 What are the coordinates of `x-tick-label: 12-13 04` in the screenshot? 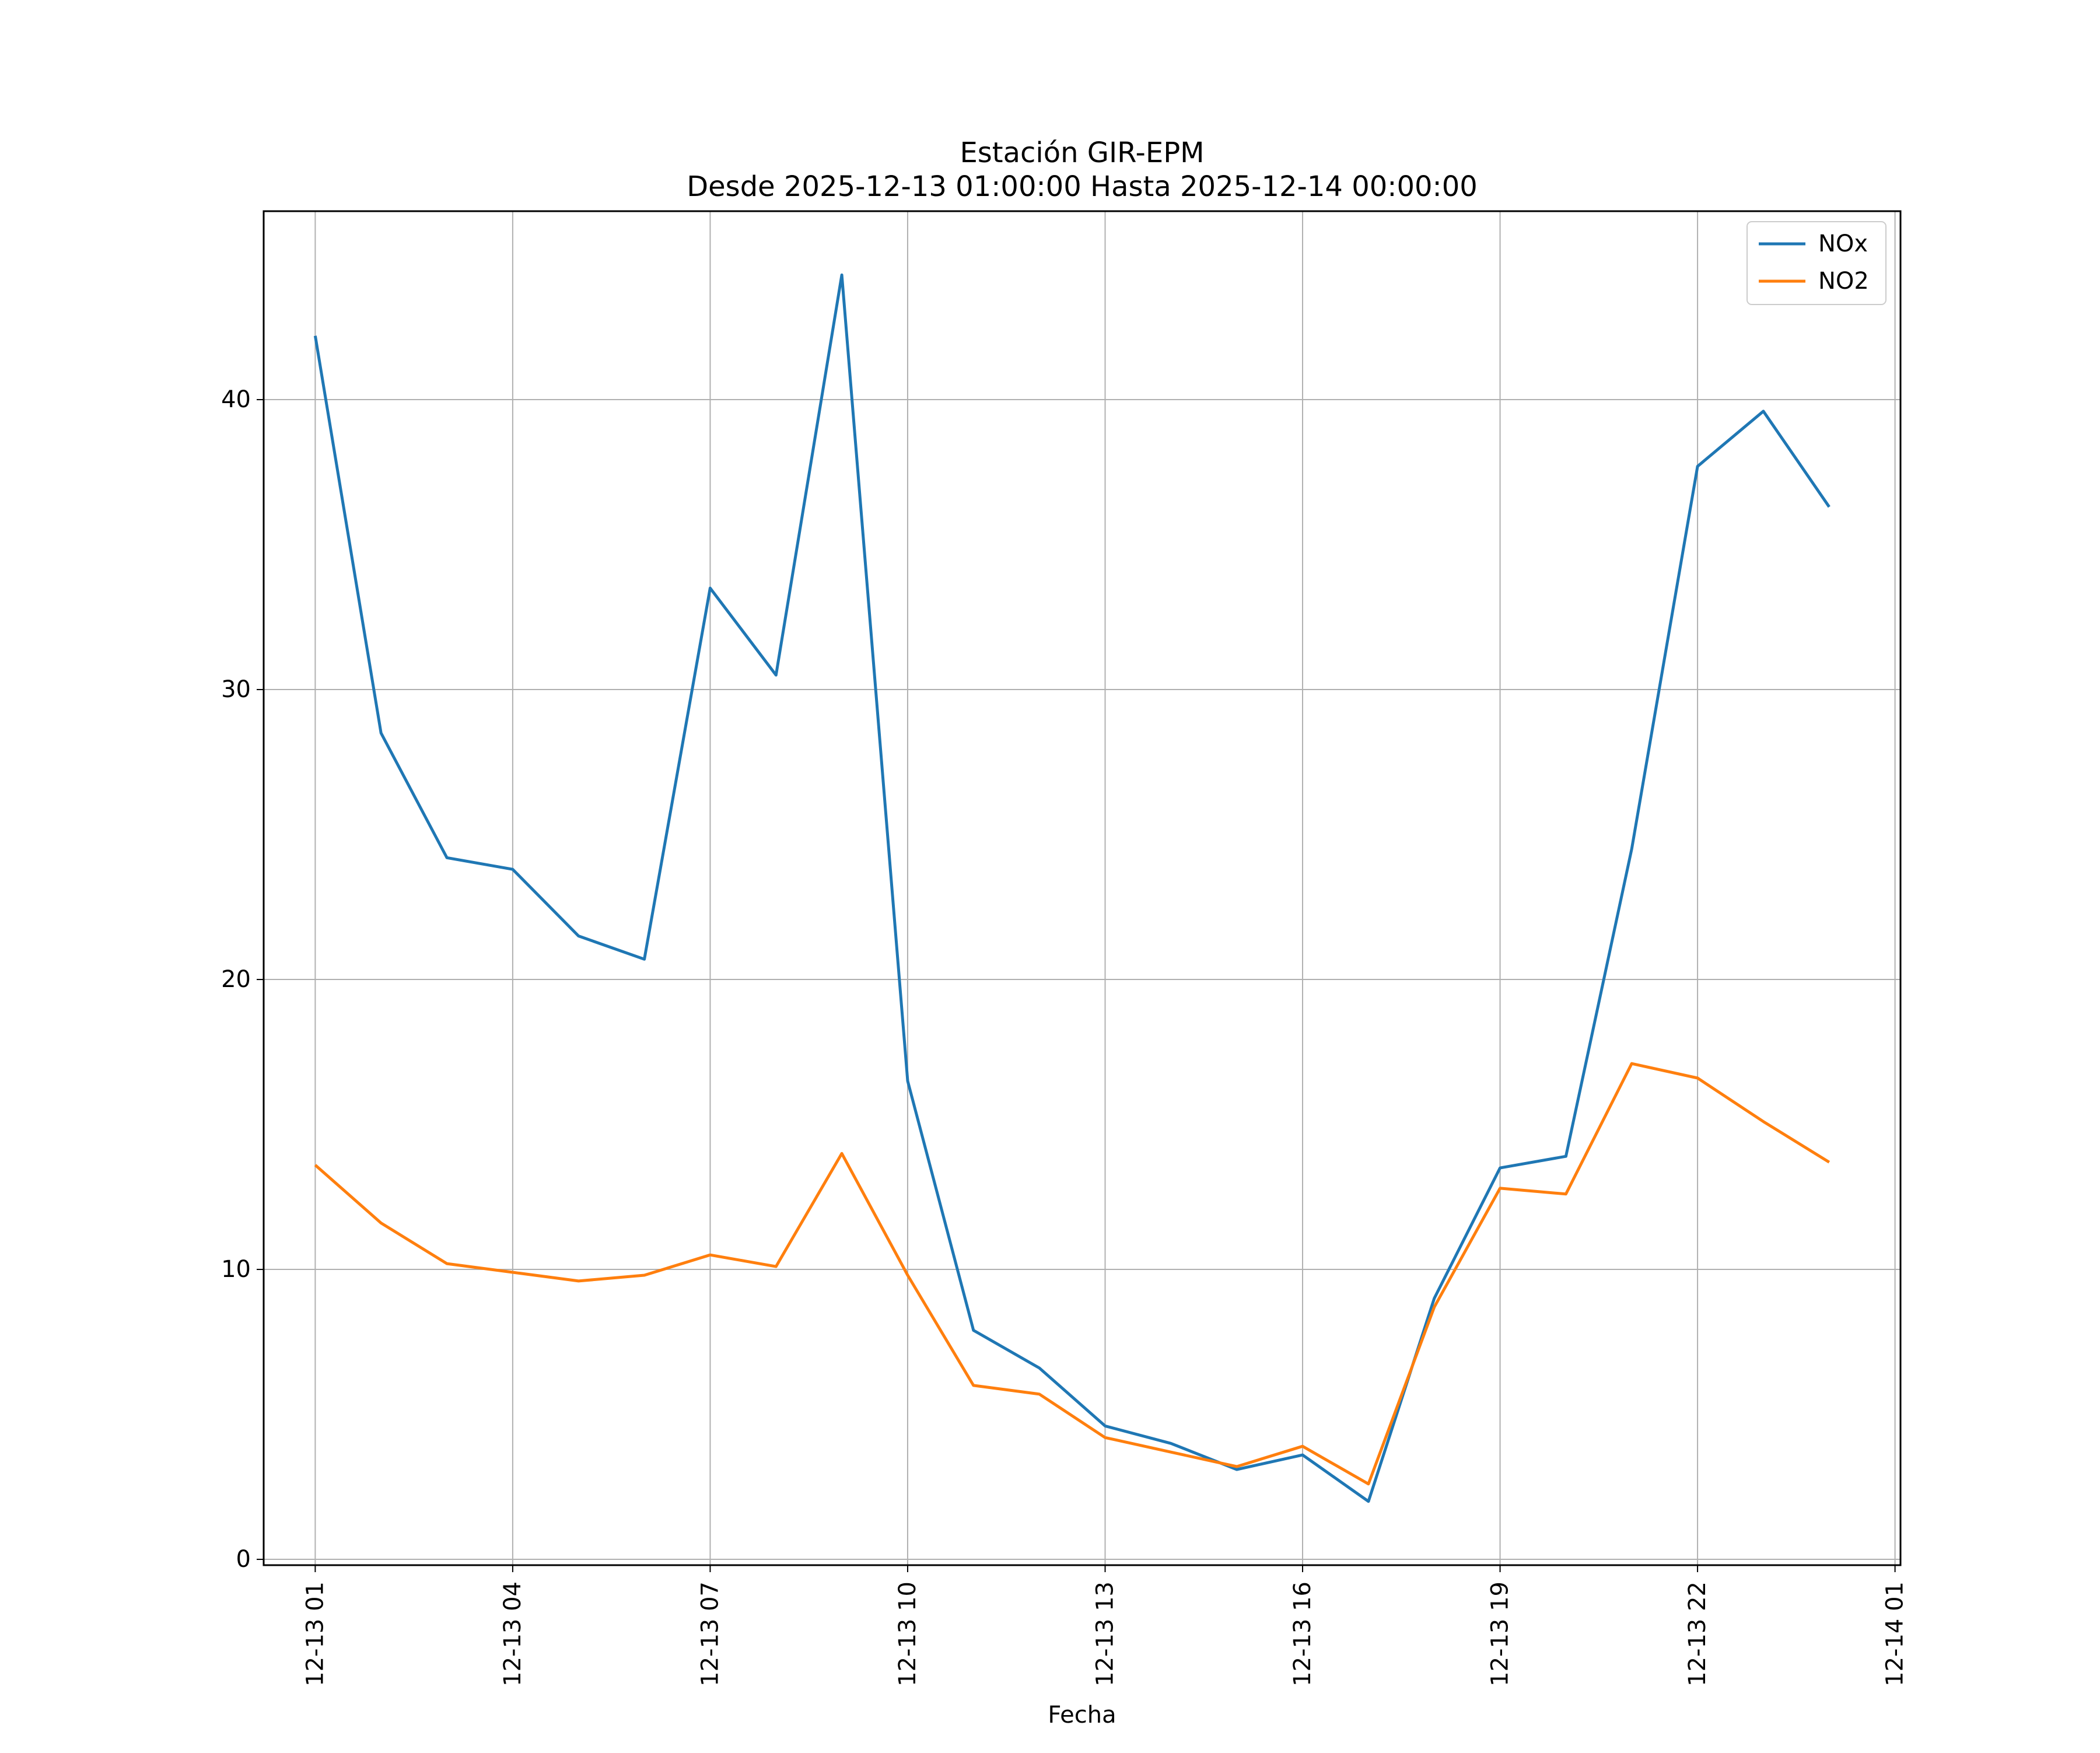 It's located at (512, 1633).